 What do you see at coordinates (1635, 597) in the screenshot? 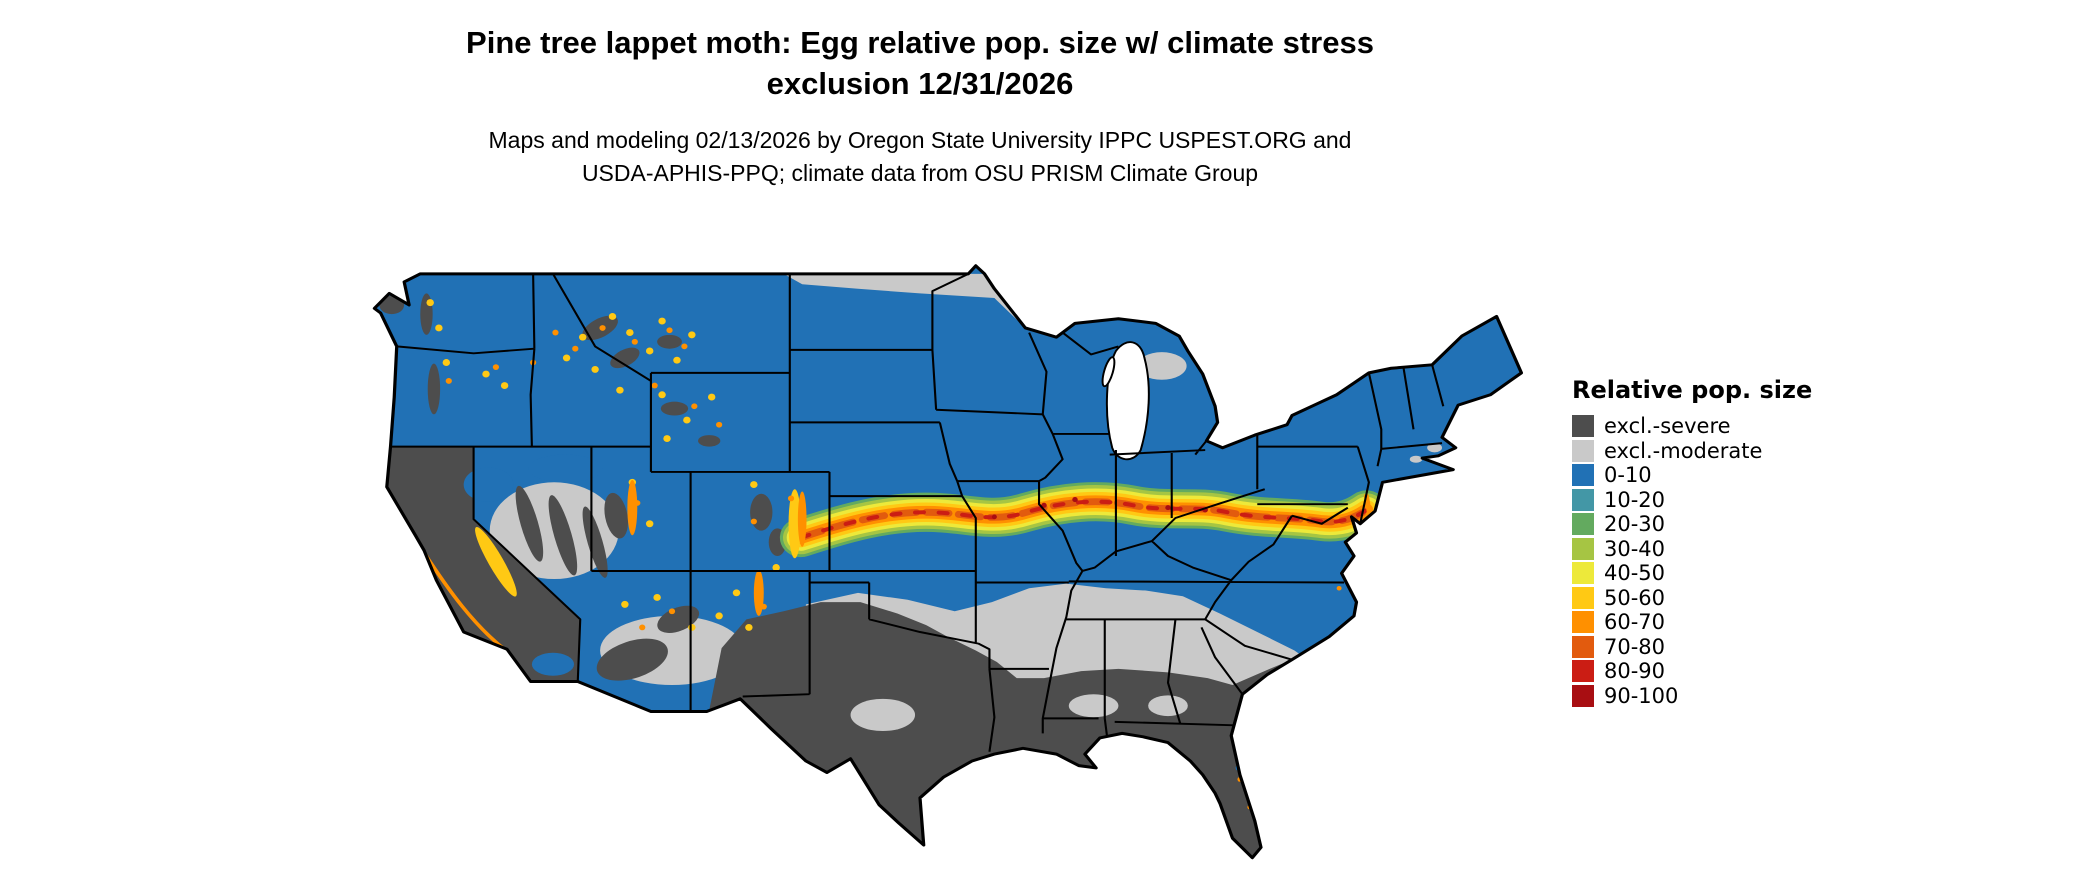
I see `legend-label: 50-60` at bounding box center [1635, 597].